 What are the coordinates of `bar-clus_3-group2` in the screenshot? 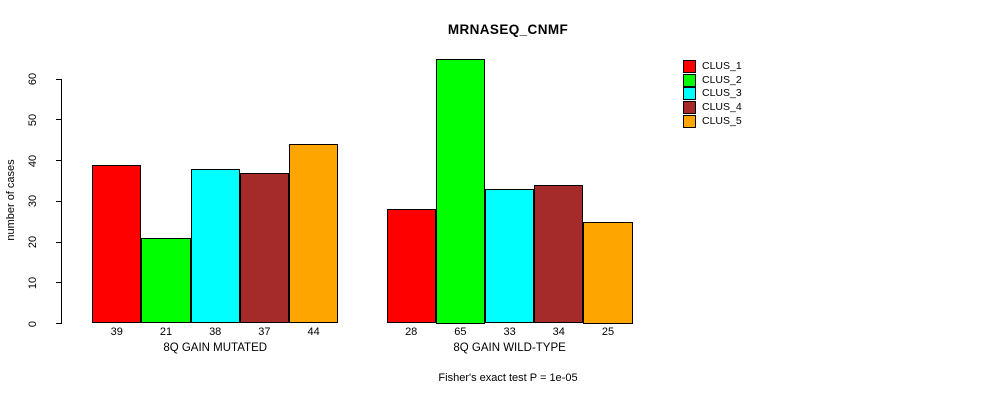 It's located at (510, 256).